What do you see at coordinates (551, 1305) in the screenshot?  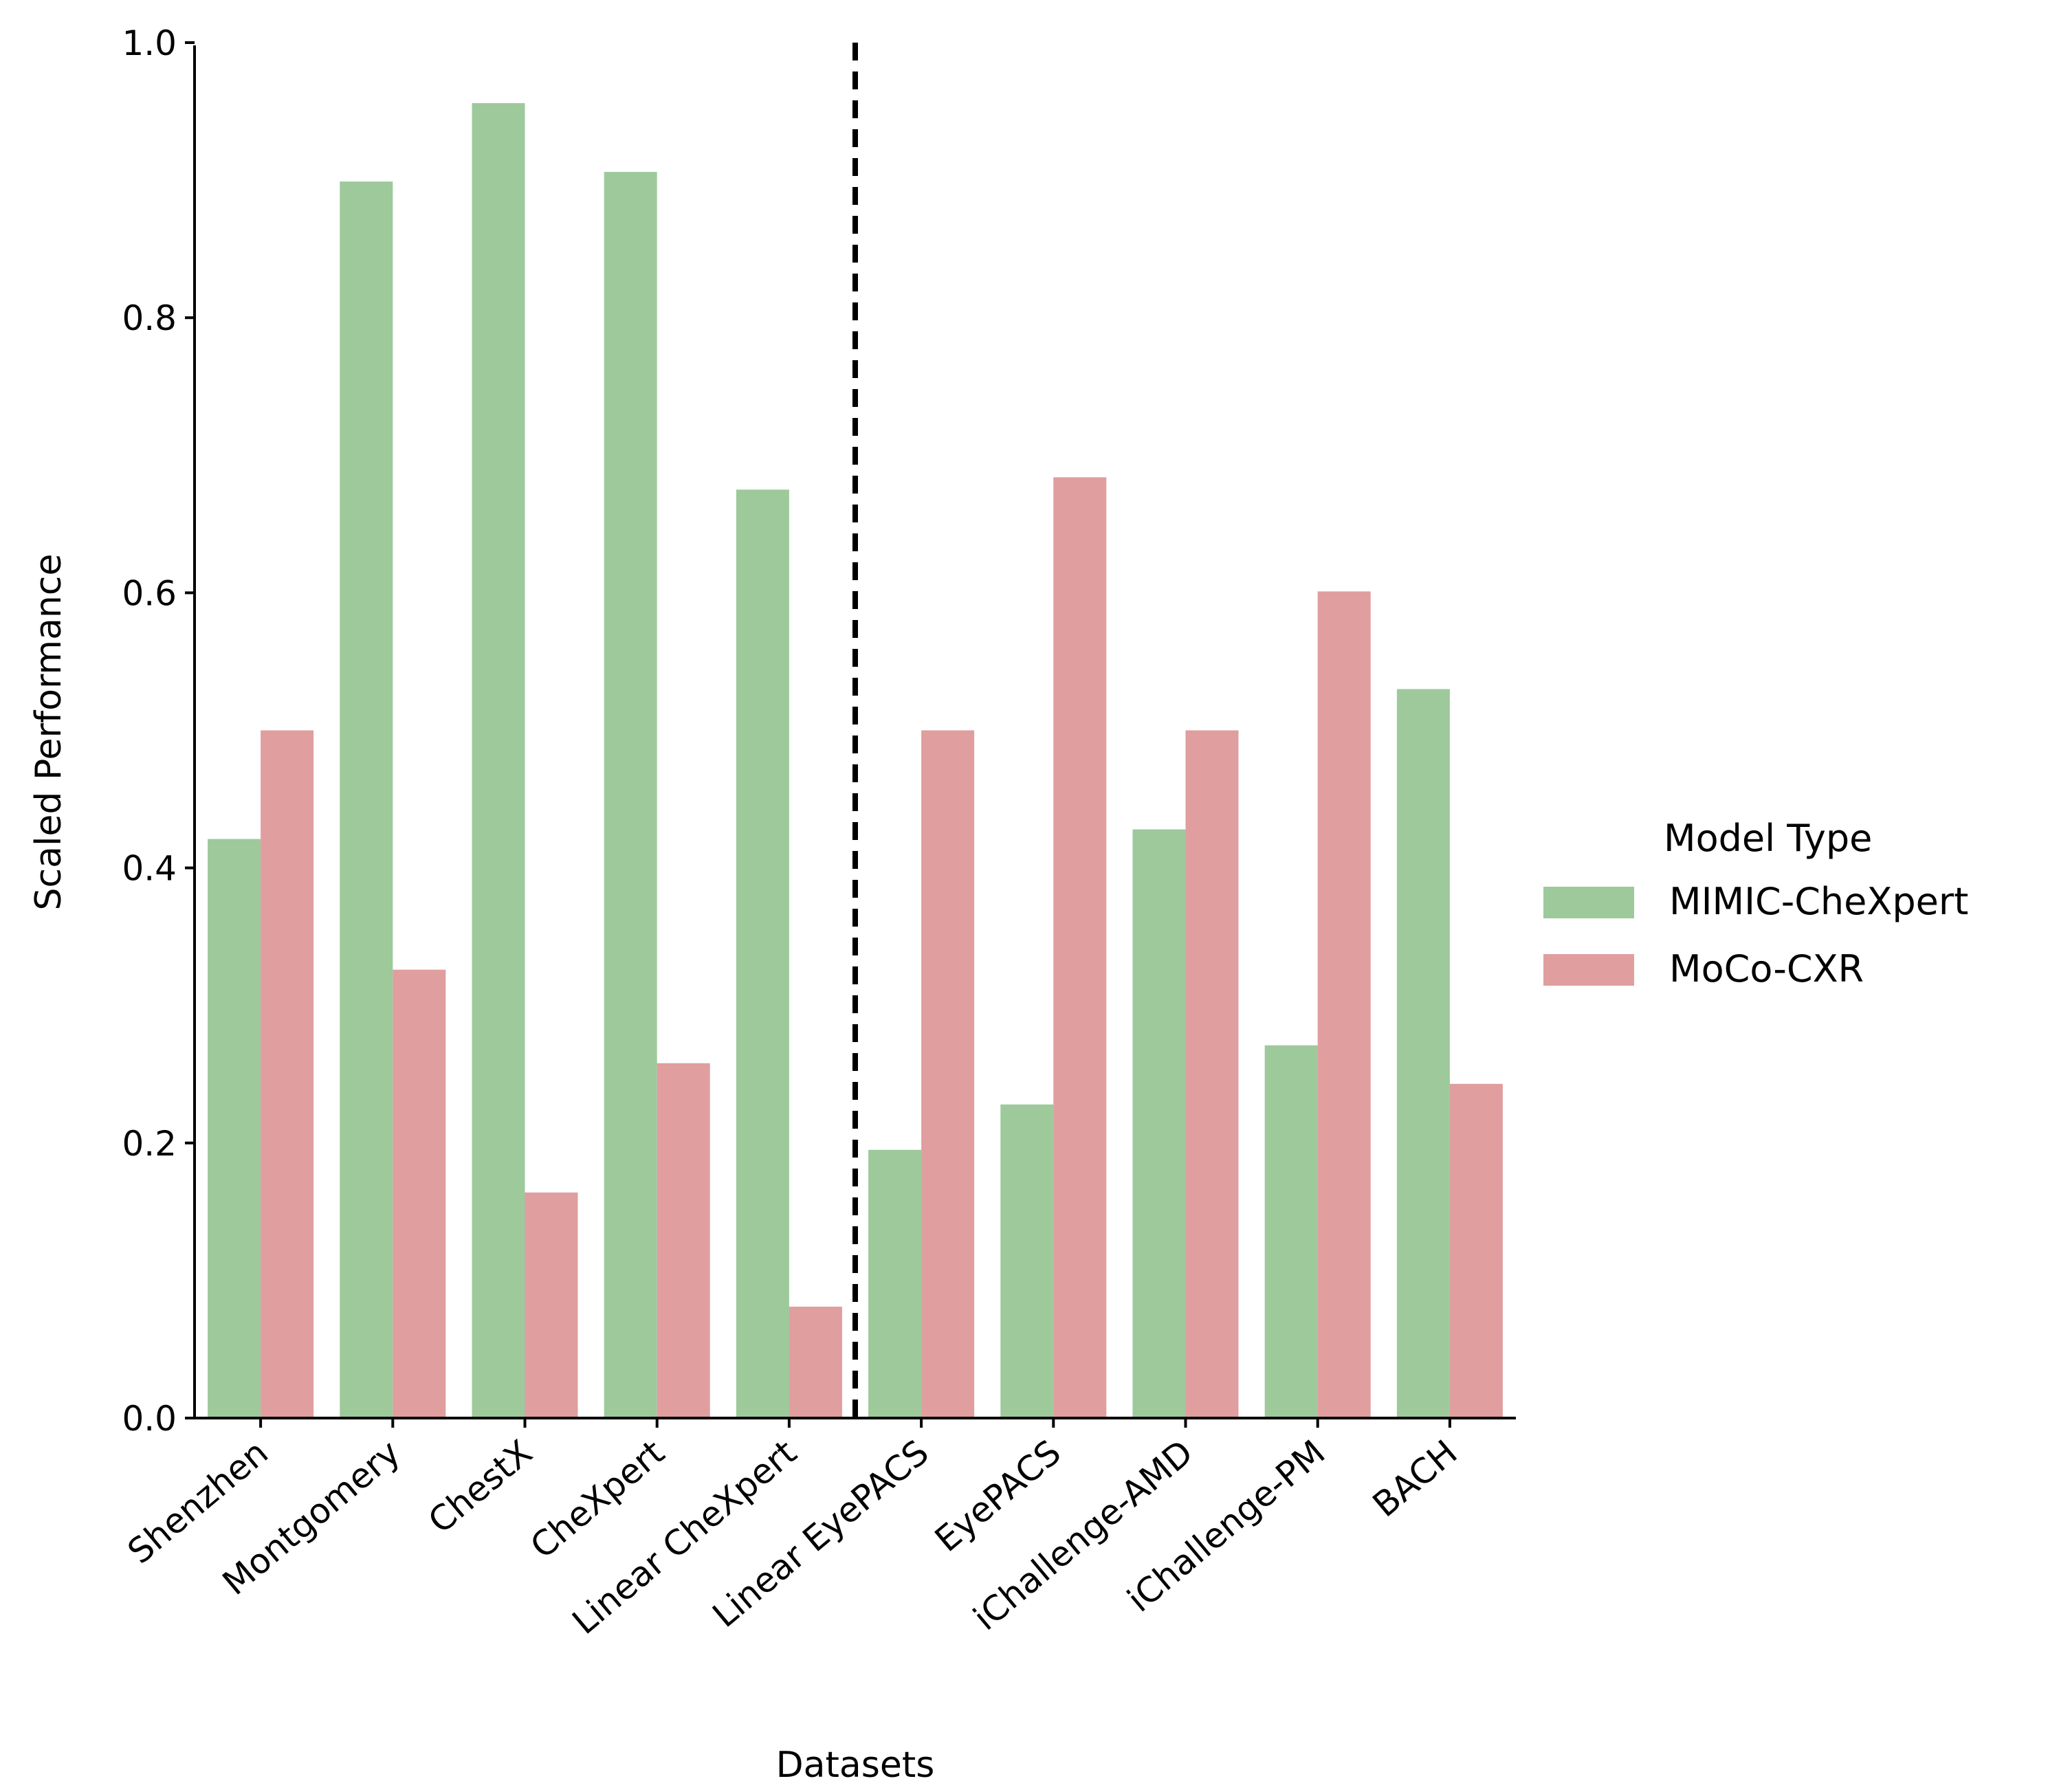 I see `bar-moco-cxr-chestx` at bounding box center [551, 1305].